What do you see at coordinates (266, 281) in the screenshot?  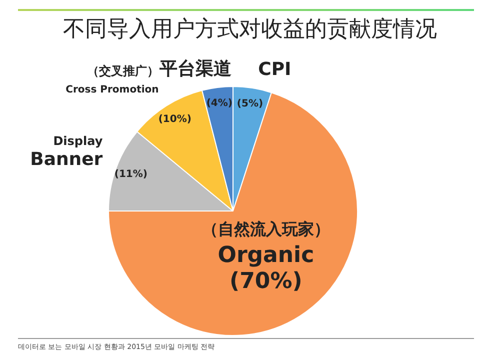 I see `data-label: (70%)` at bounding box center [266, 281].